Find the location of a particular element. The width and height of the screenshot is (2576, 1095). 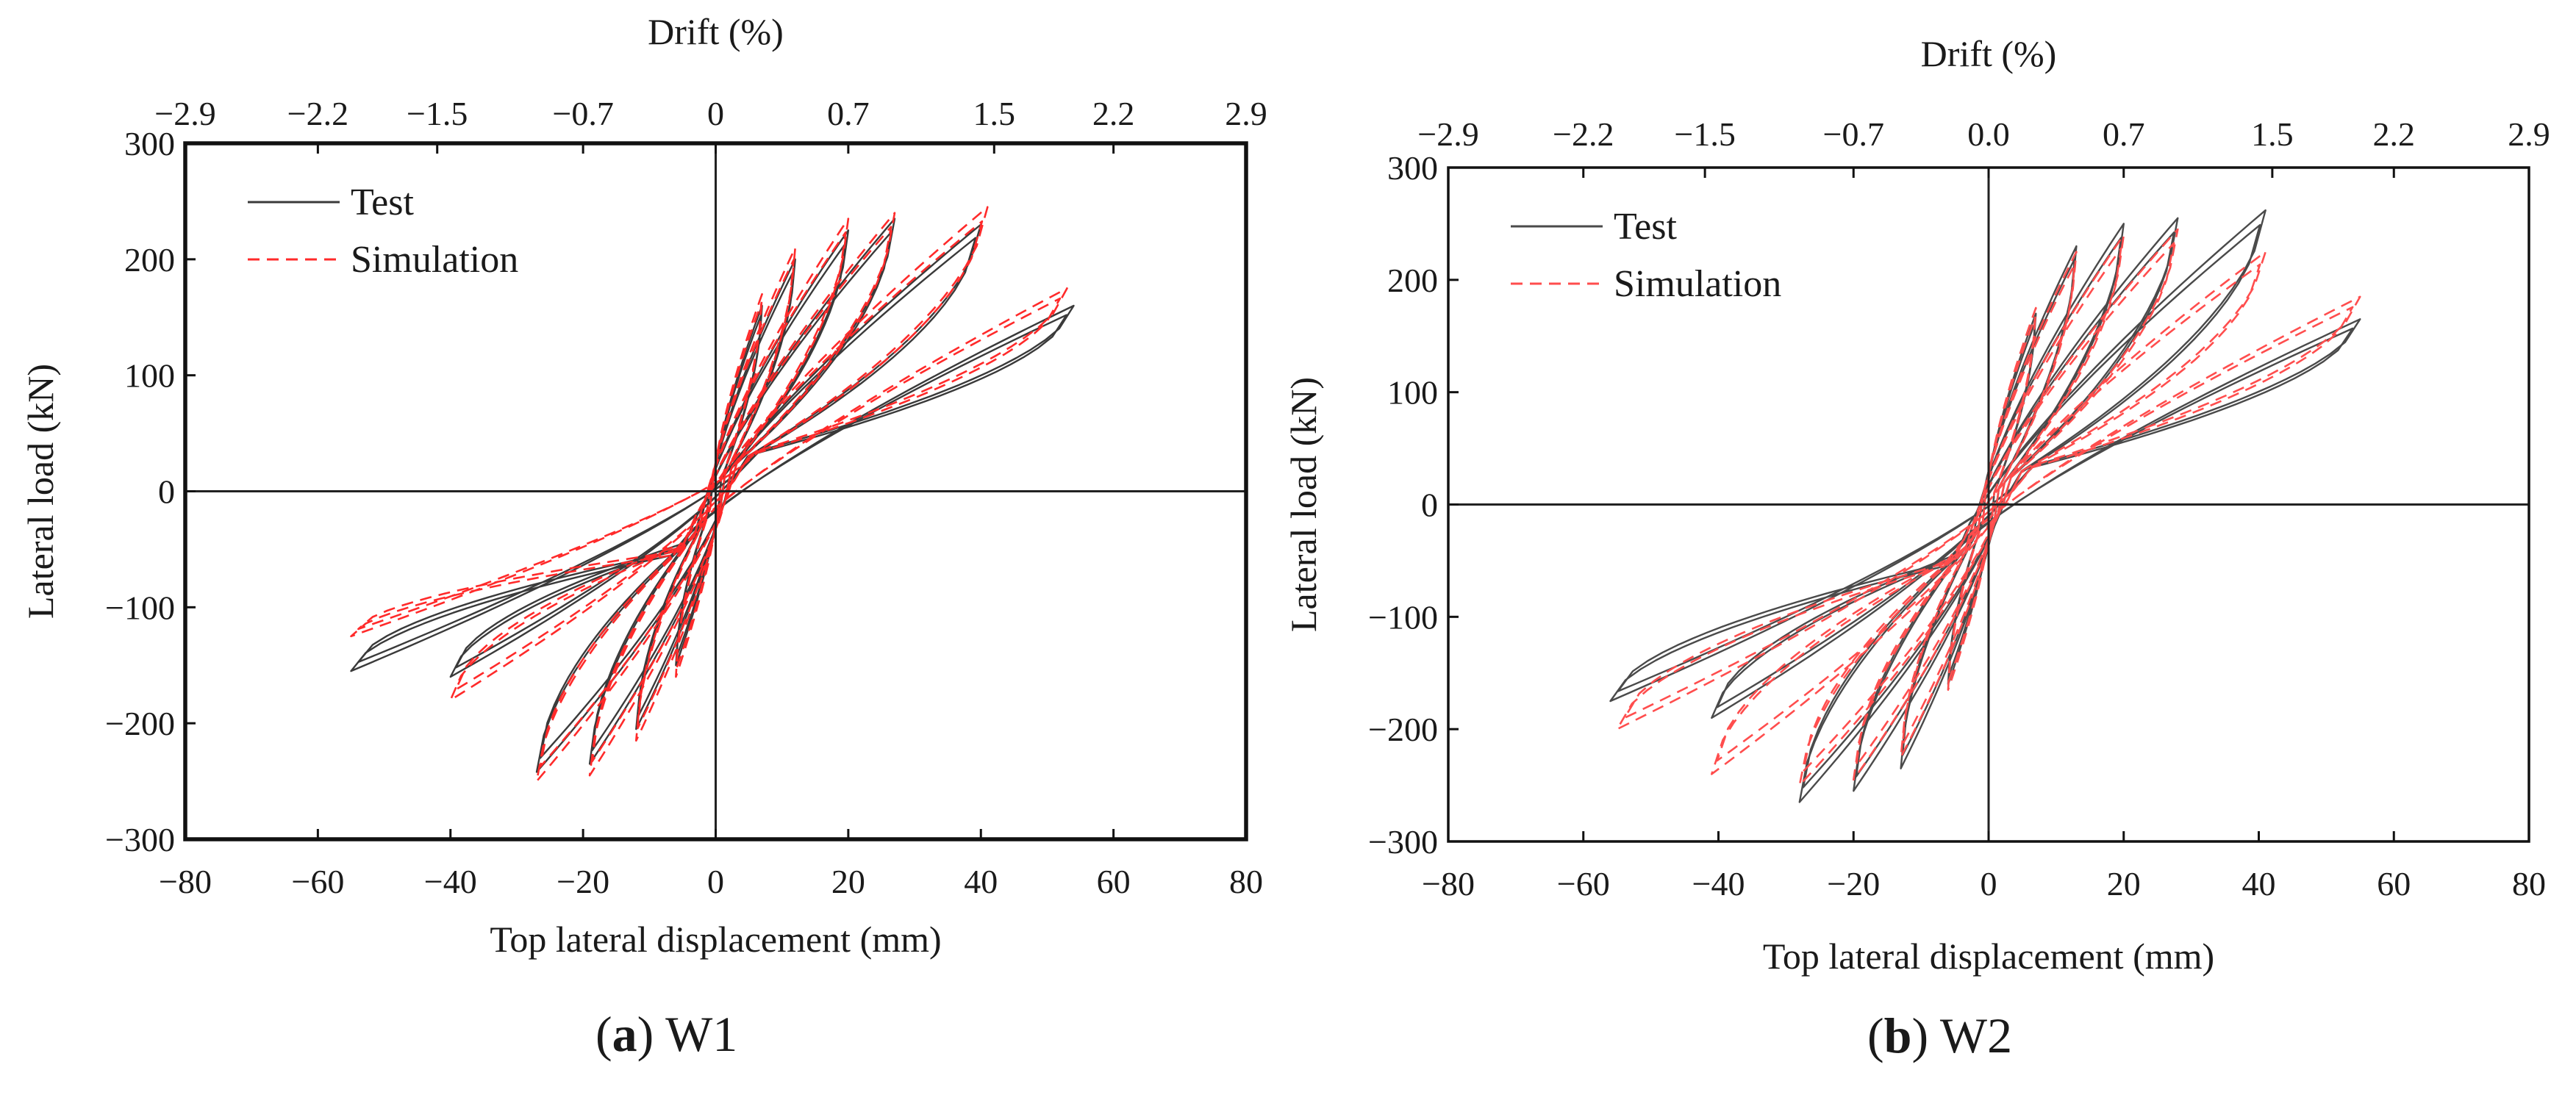

series-test is located at coordinates (712, 495).